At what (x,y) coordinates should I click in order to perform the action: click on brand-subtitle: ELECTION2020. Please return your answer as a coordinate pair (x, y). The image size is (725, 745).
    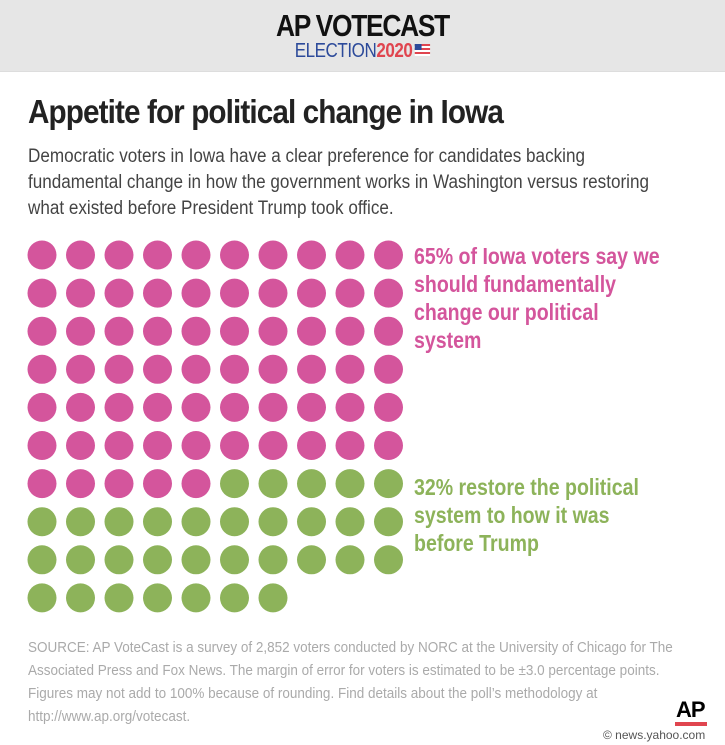
    Looking at the image, I should click on (362, 51).